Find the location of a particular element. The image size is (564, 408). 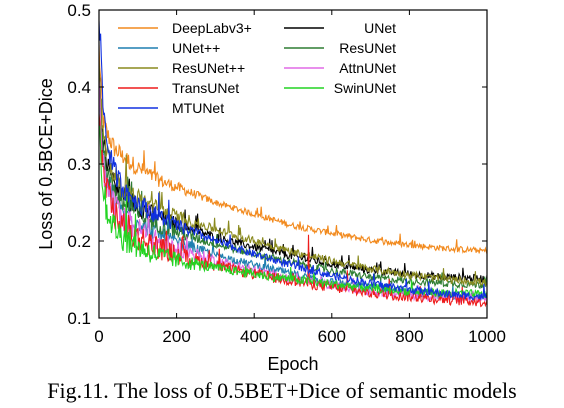

x-tick-label: 600 is located at coordinates (332, 336).